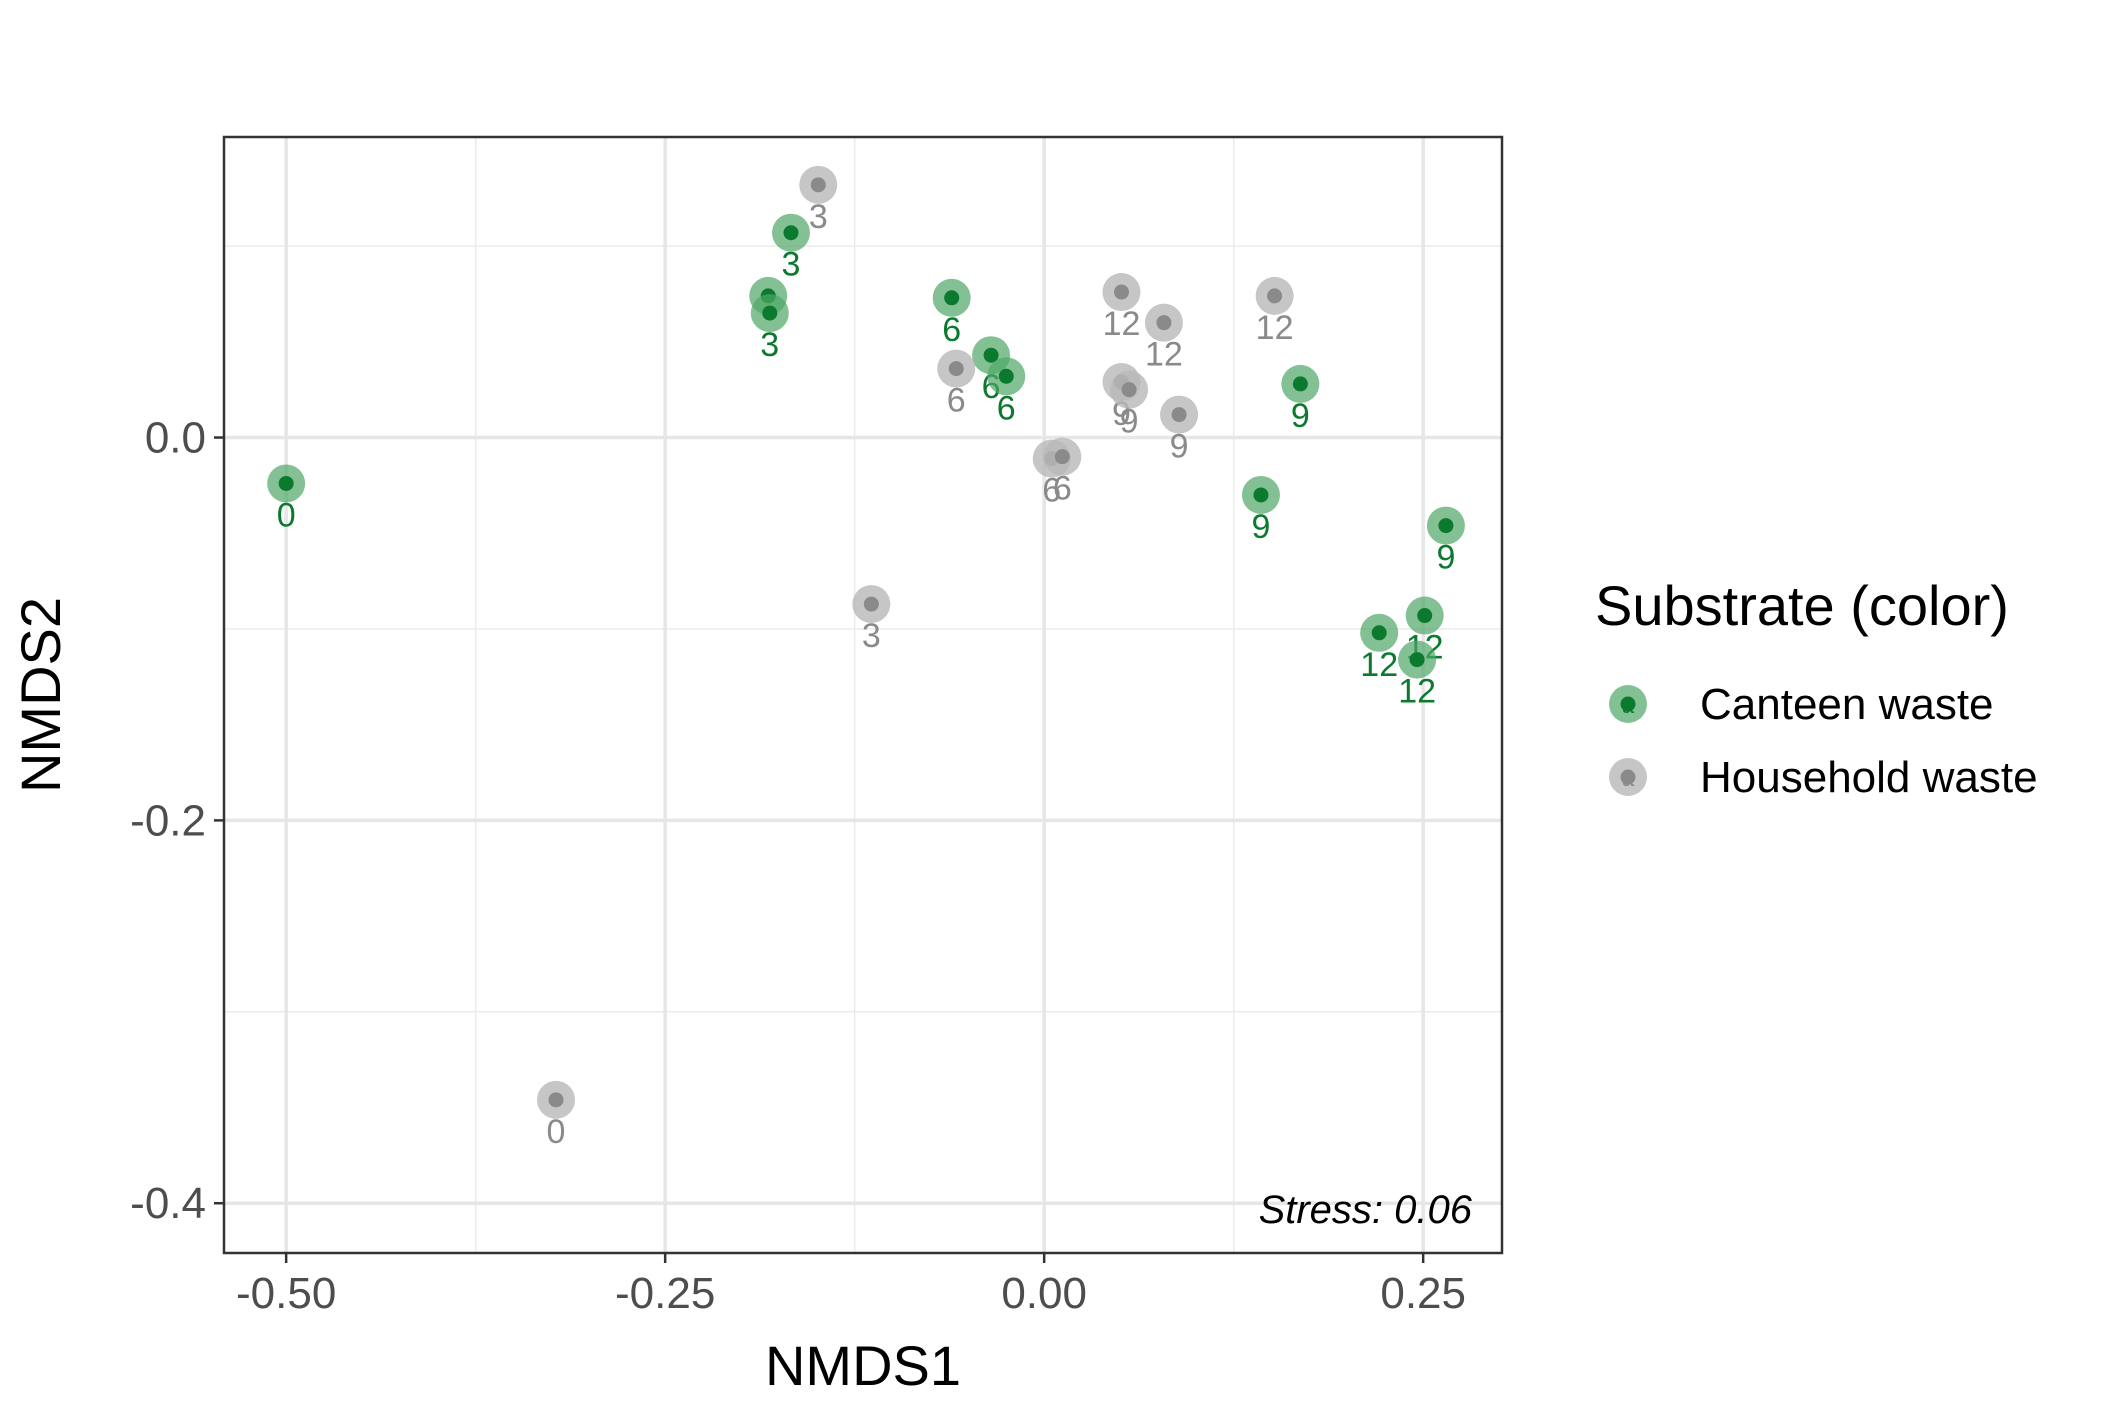  I want to click on canteen-waste-point-label-12: 12, so click(1417, 692).